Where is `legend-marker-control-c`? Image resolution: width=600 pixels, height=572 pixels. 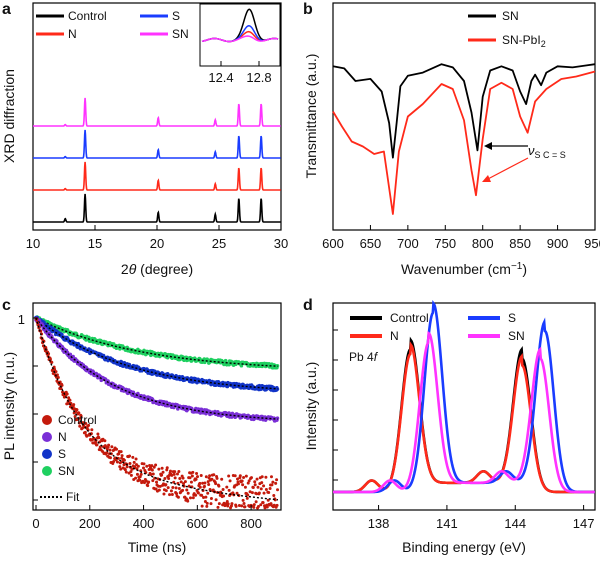
legend-marker-control-c is located at coordinates (47, 420).